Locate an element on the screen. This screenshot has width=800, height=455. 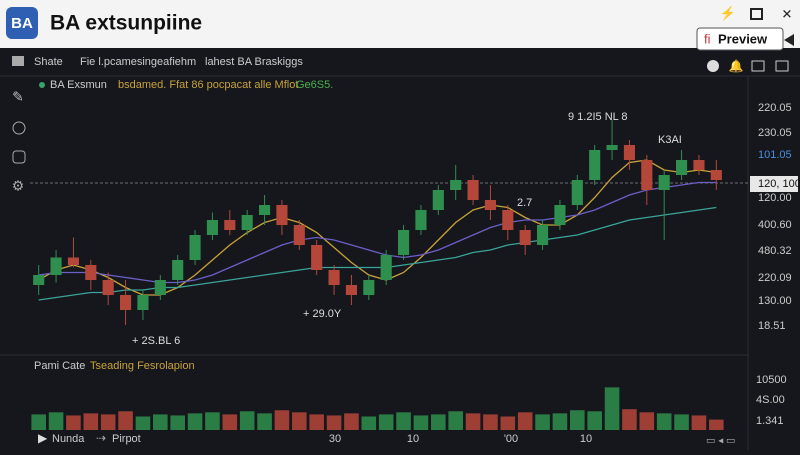
alert-icon: 🔔 is located at coordinates (736, 66).